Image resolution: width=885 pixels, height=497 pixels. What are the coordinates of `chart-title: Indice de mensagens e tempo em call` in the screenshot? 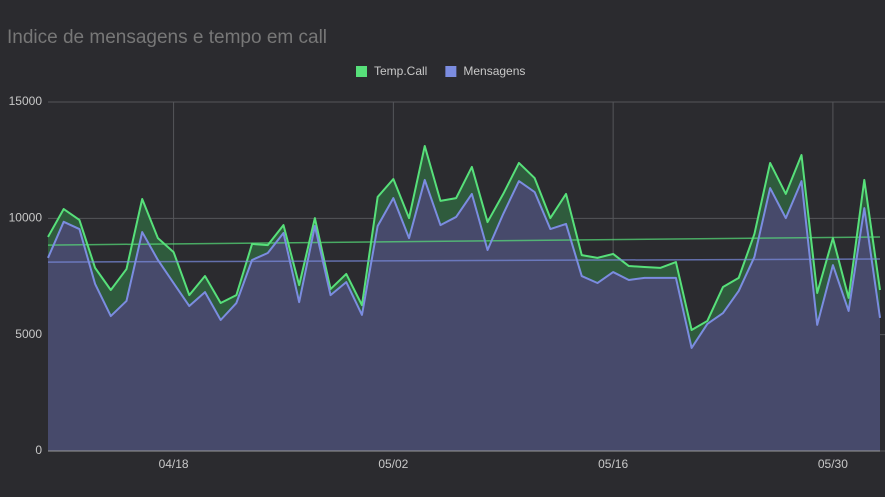 It's located at (167, 37).